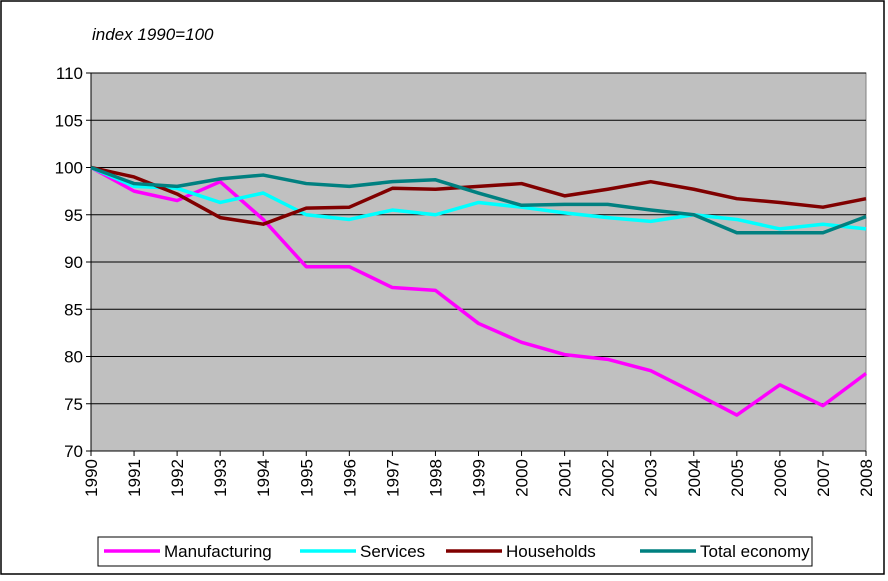 This screenshot has height=581, width=888. I want to click on x-tick-label: 2007, so click(823, 478).